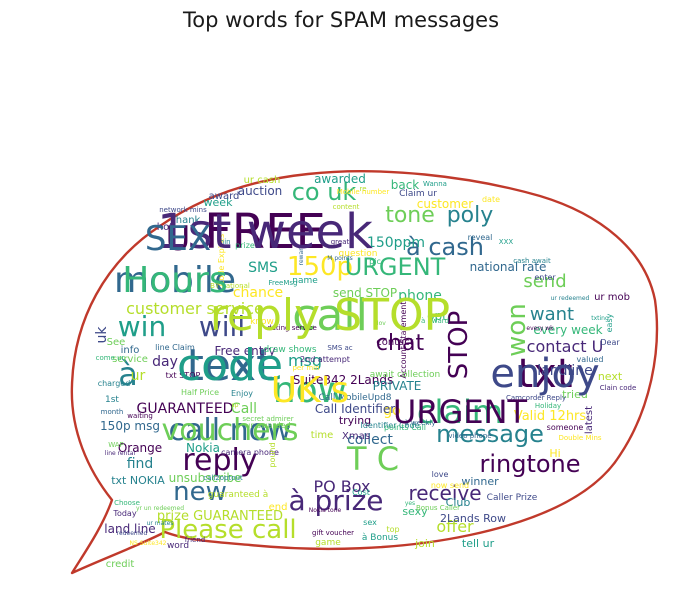 The height and width of the screenshot is (607, 682). I want to click on word-bonus-caller: Bonus Caller, so click(438, 508).